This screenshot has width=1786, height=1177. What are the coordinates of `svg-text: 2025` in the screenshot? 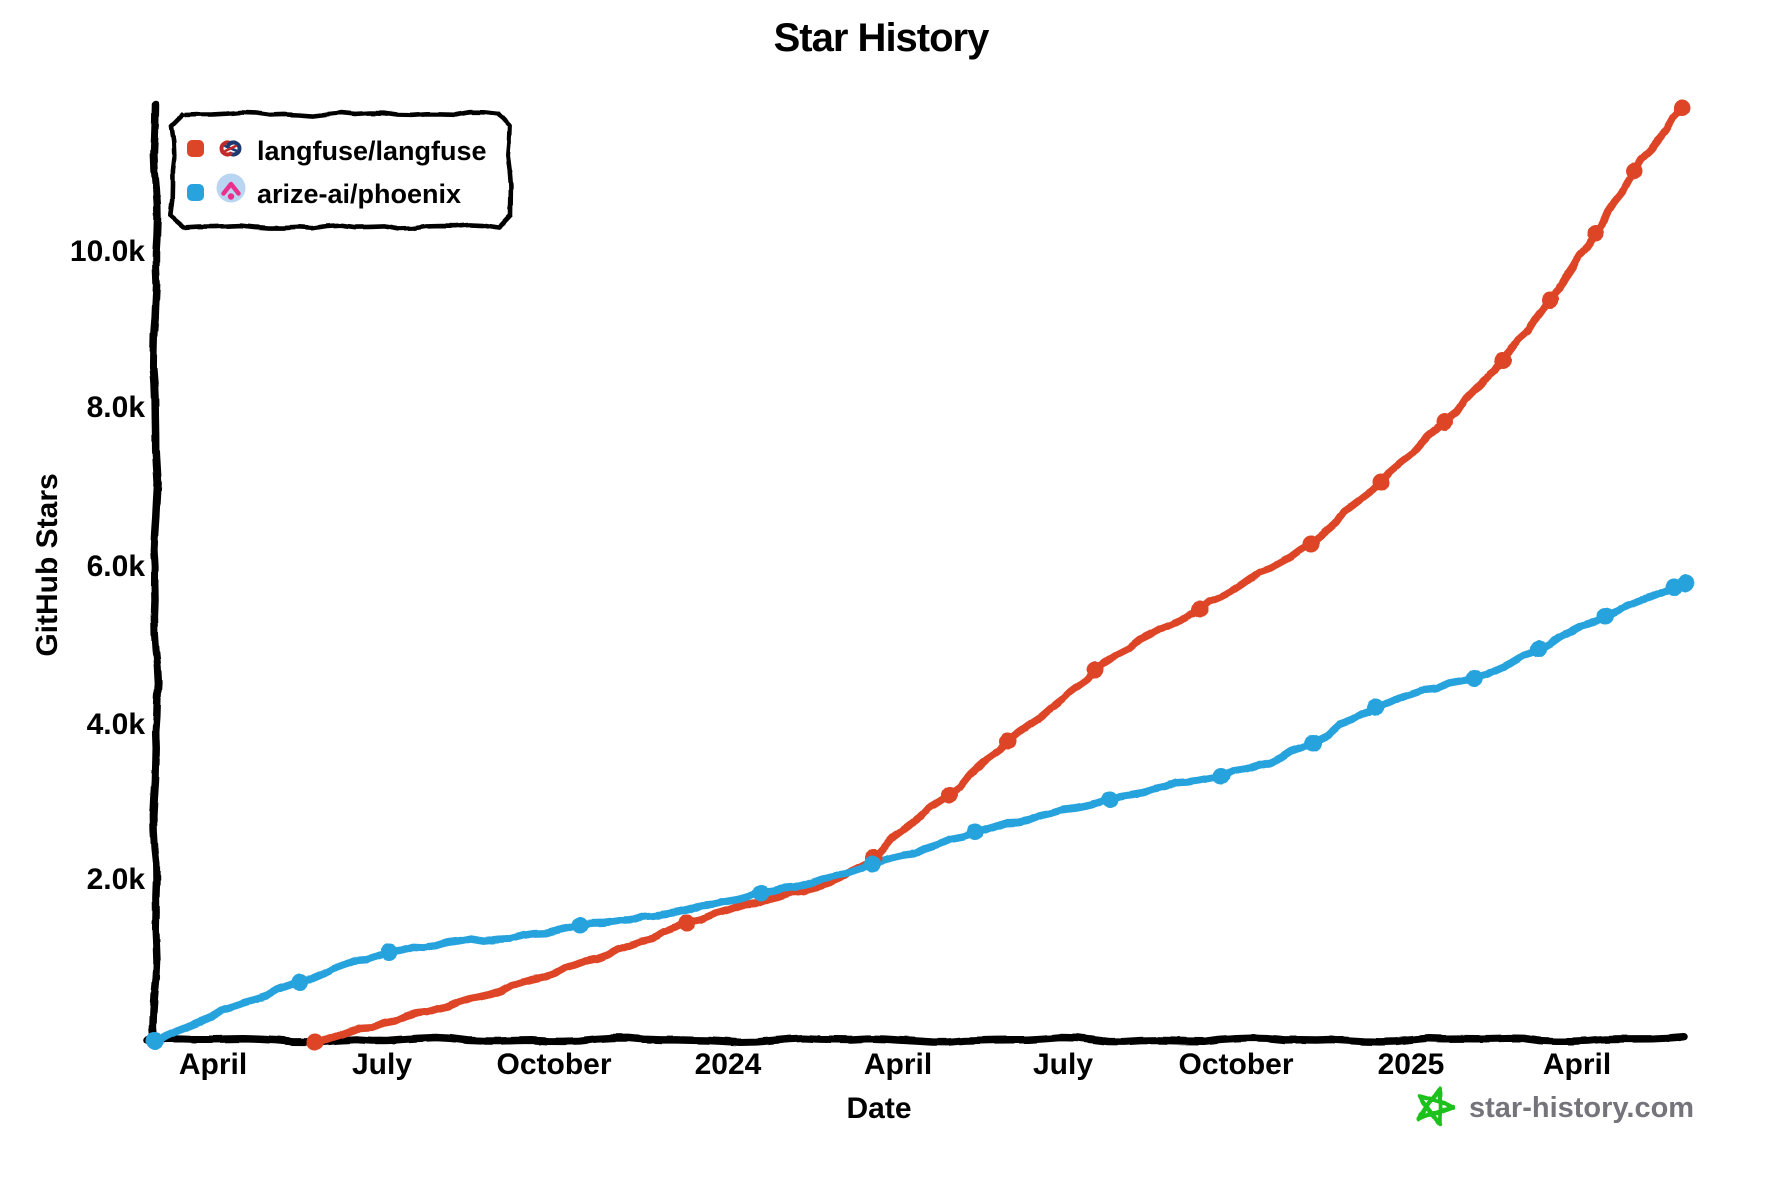 It's located at (1411, 1064).